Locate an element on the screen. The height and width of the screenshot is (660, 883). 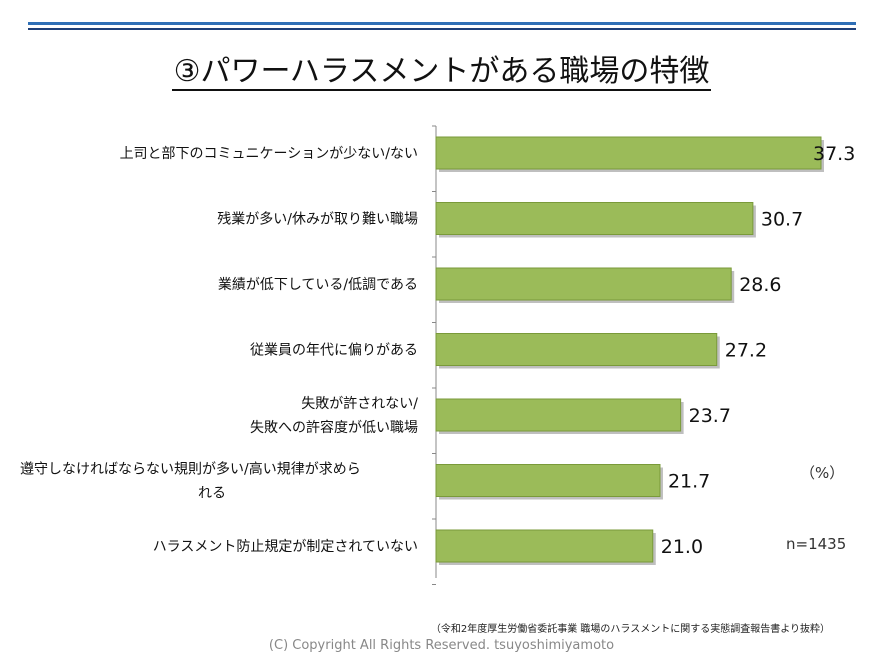
bar-value-label: 21.0 is located at coordinates (682, 547).